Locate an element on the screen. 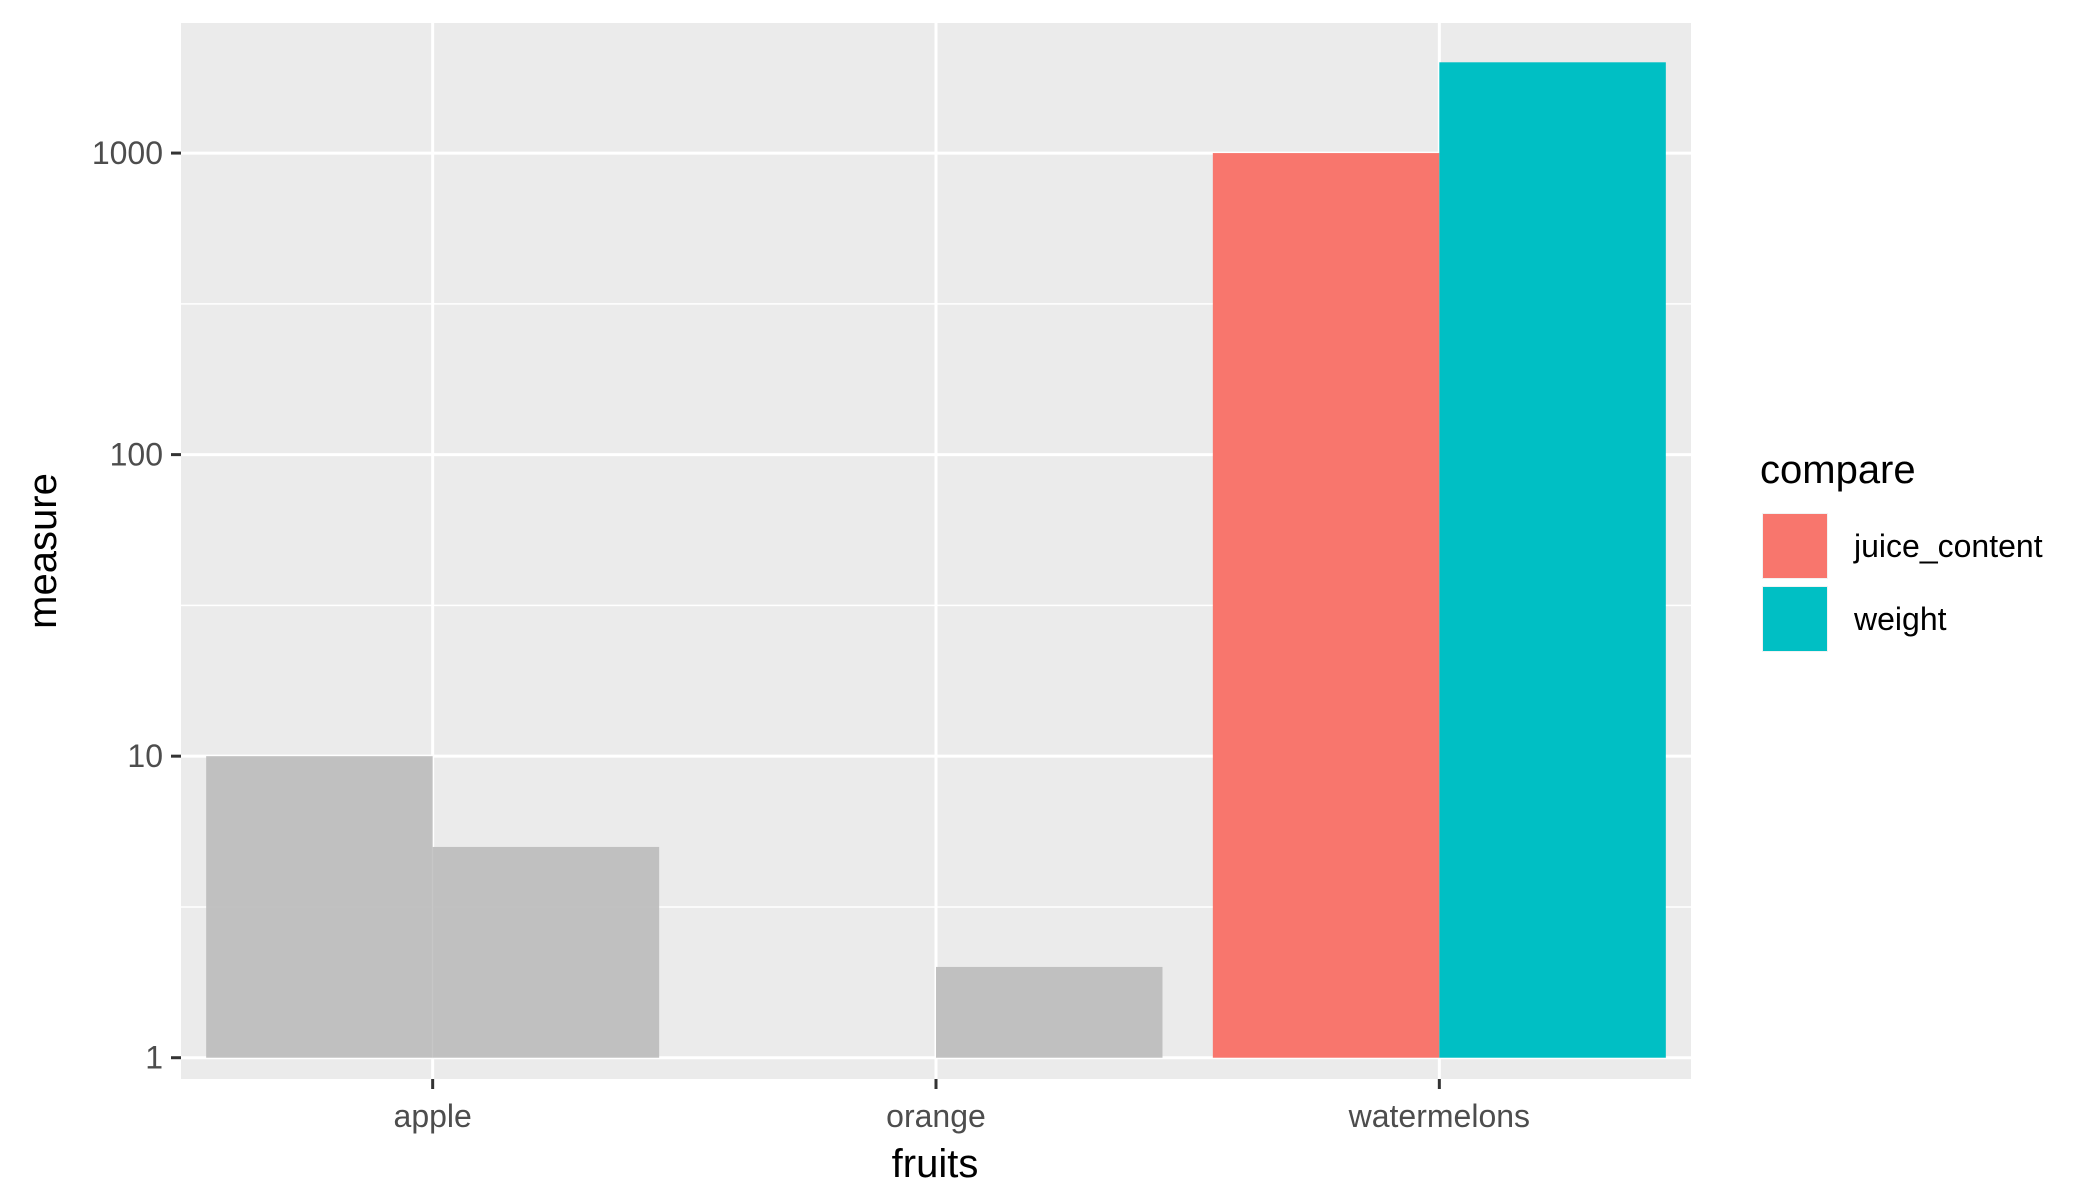 The image size is (2100, 1200). legend-label: weight is located at coordinates (1900, 619).